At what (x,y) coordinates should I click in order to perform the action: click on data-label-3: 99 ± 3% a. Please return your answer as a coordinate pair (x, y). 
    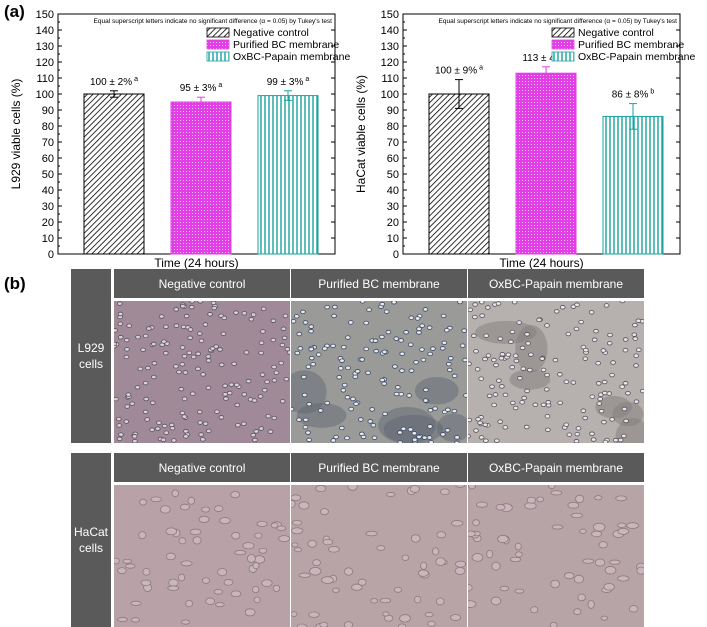
    Looking at the image, I should click on (288, 82).